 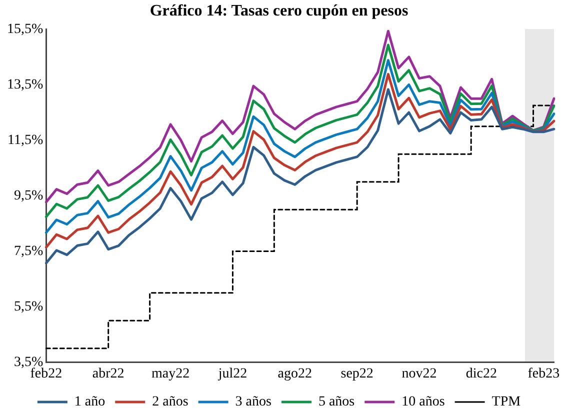 What do you see at coordinates (423, 402) in the screenshot?
I see `legend-label: 10 años` at bounding box center [423, 402].